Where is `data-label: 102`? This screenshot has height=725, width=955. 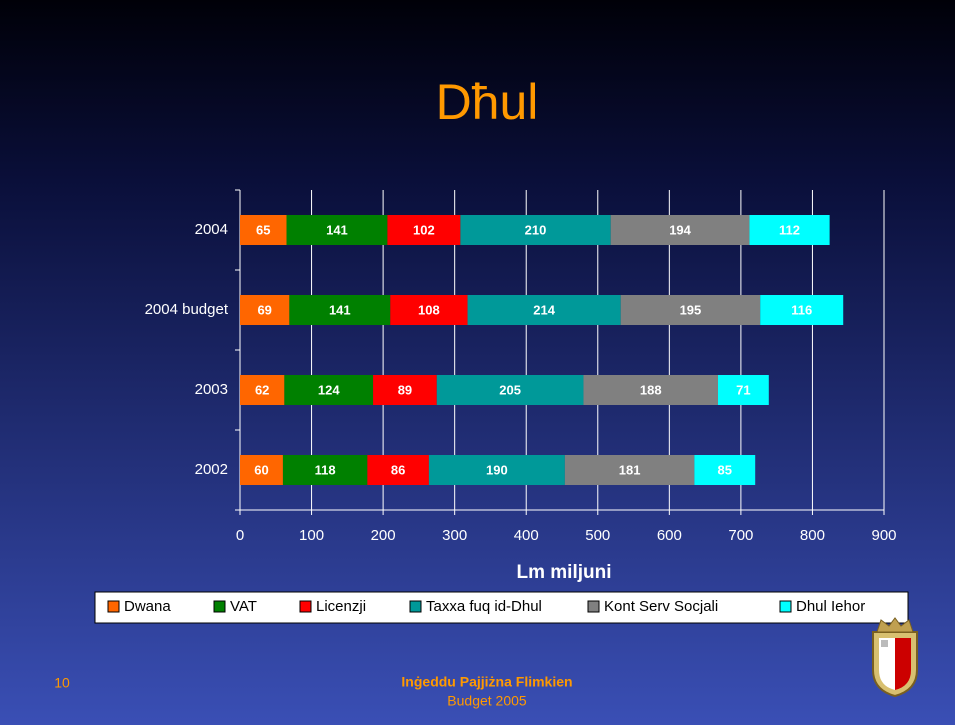 data-label: 102 is located at coordinates (424, 229).